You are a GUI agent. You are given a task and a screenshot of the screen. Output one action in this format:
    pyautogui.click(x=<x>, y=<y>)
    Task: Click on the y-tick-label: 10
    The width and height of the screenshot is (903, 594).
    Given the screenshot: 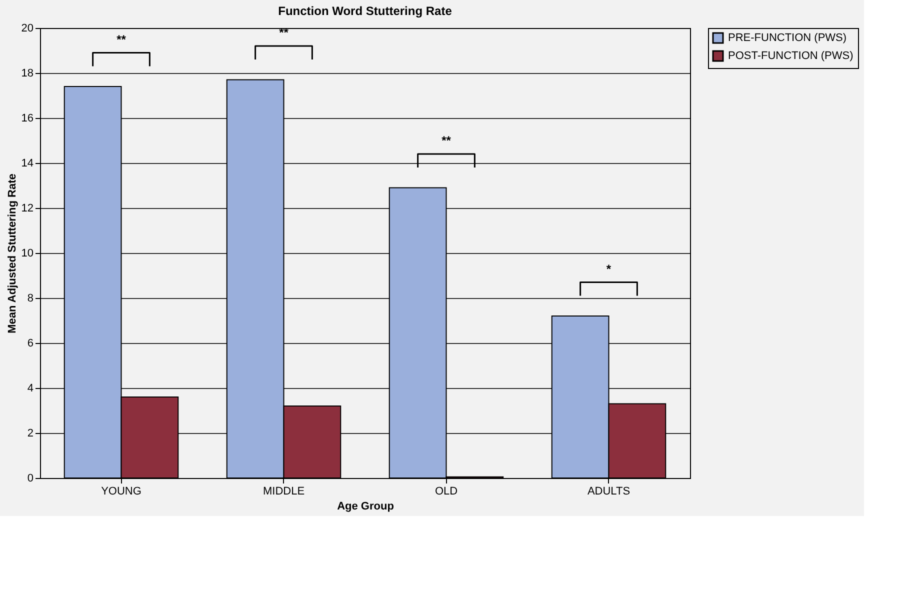 What is the action you would take?
    pyautogui.click(x=27, y=254)
    